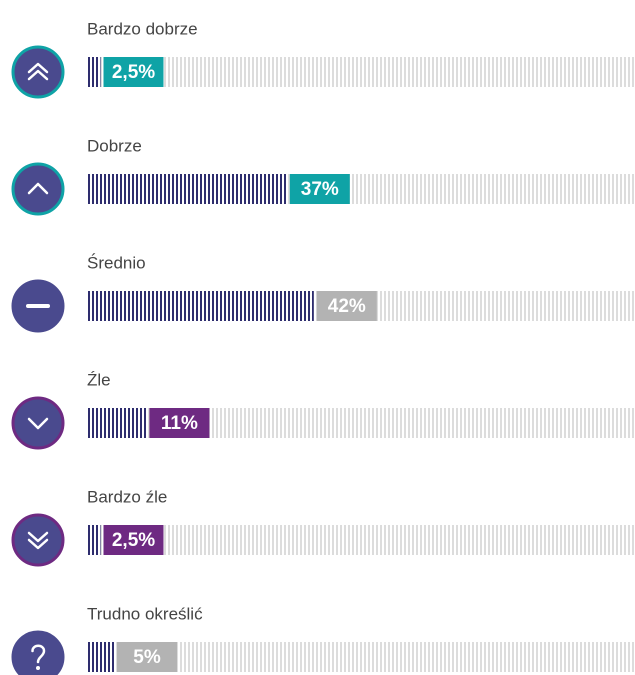  I want to click on category-label: Dobrze, so click(114, 145).